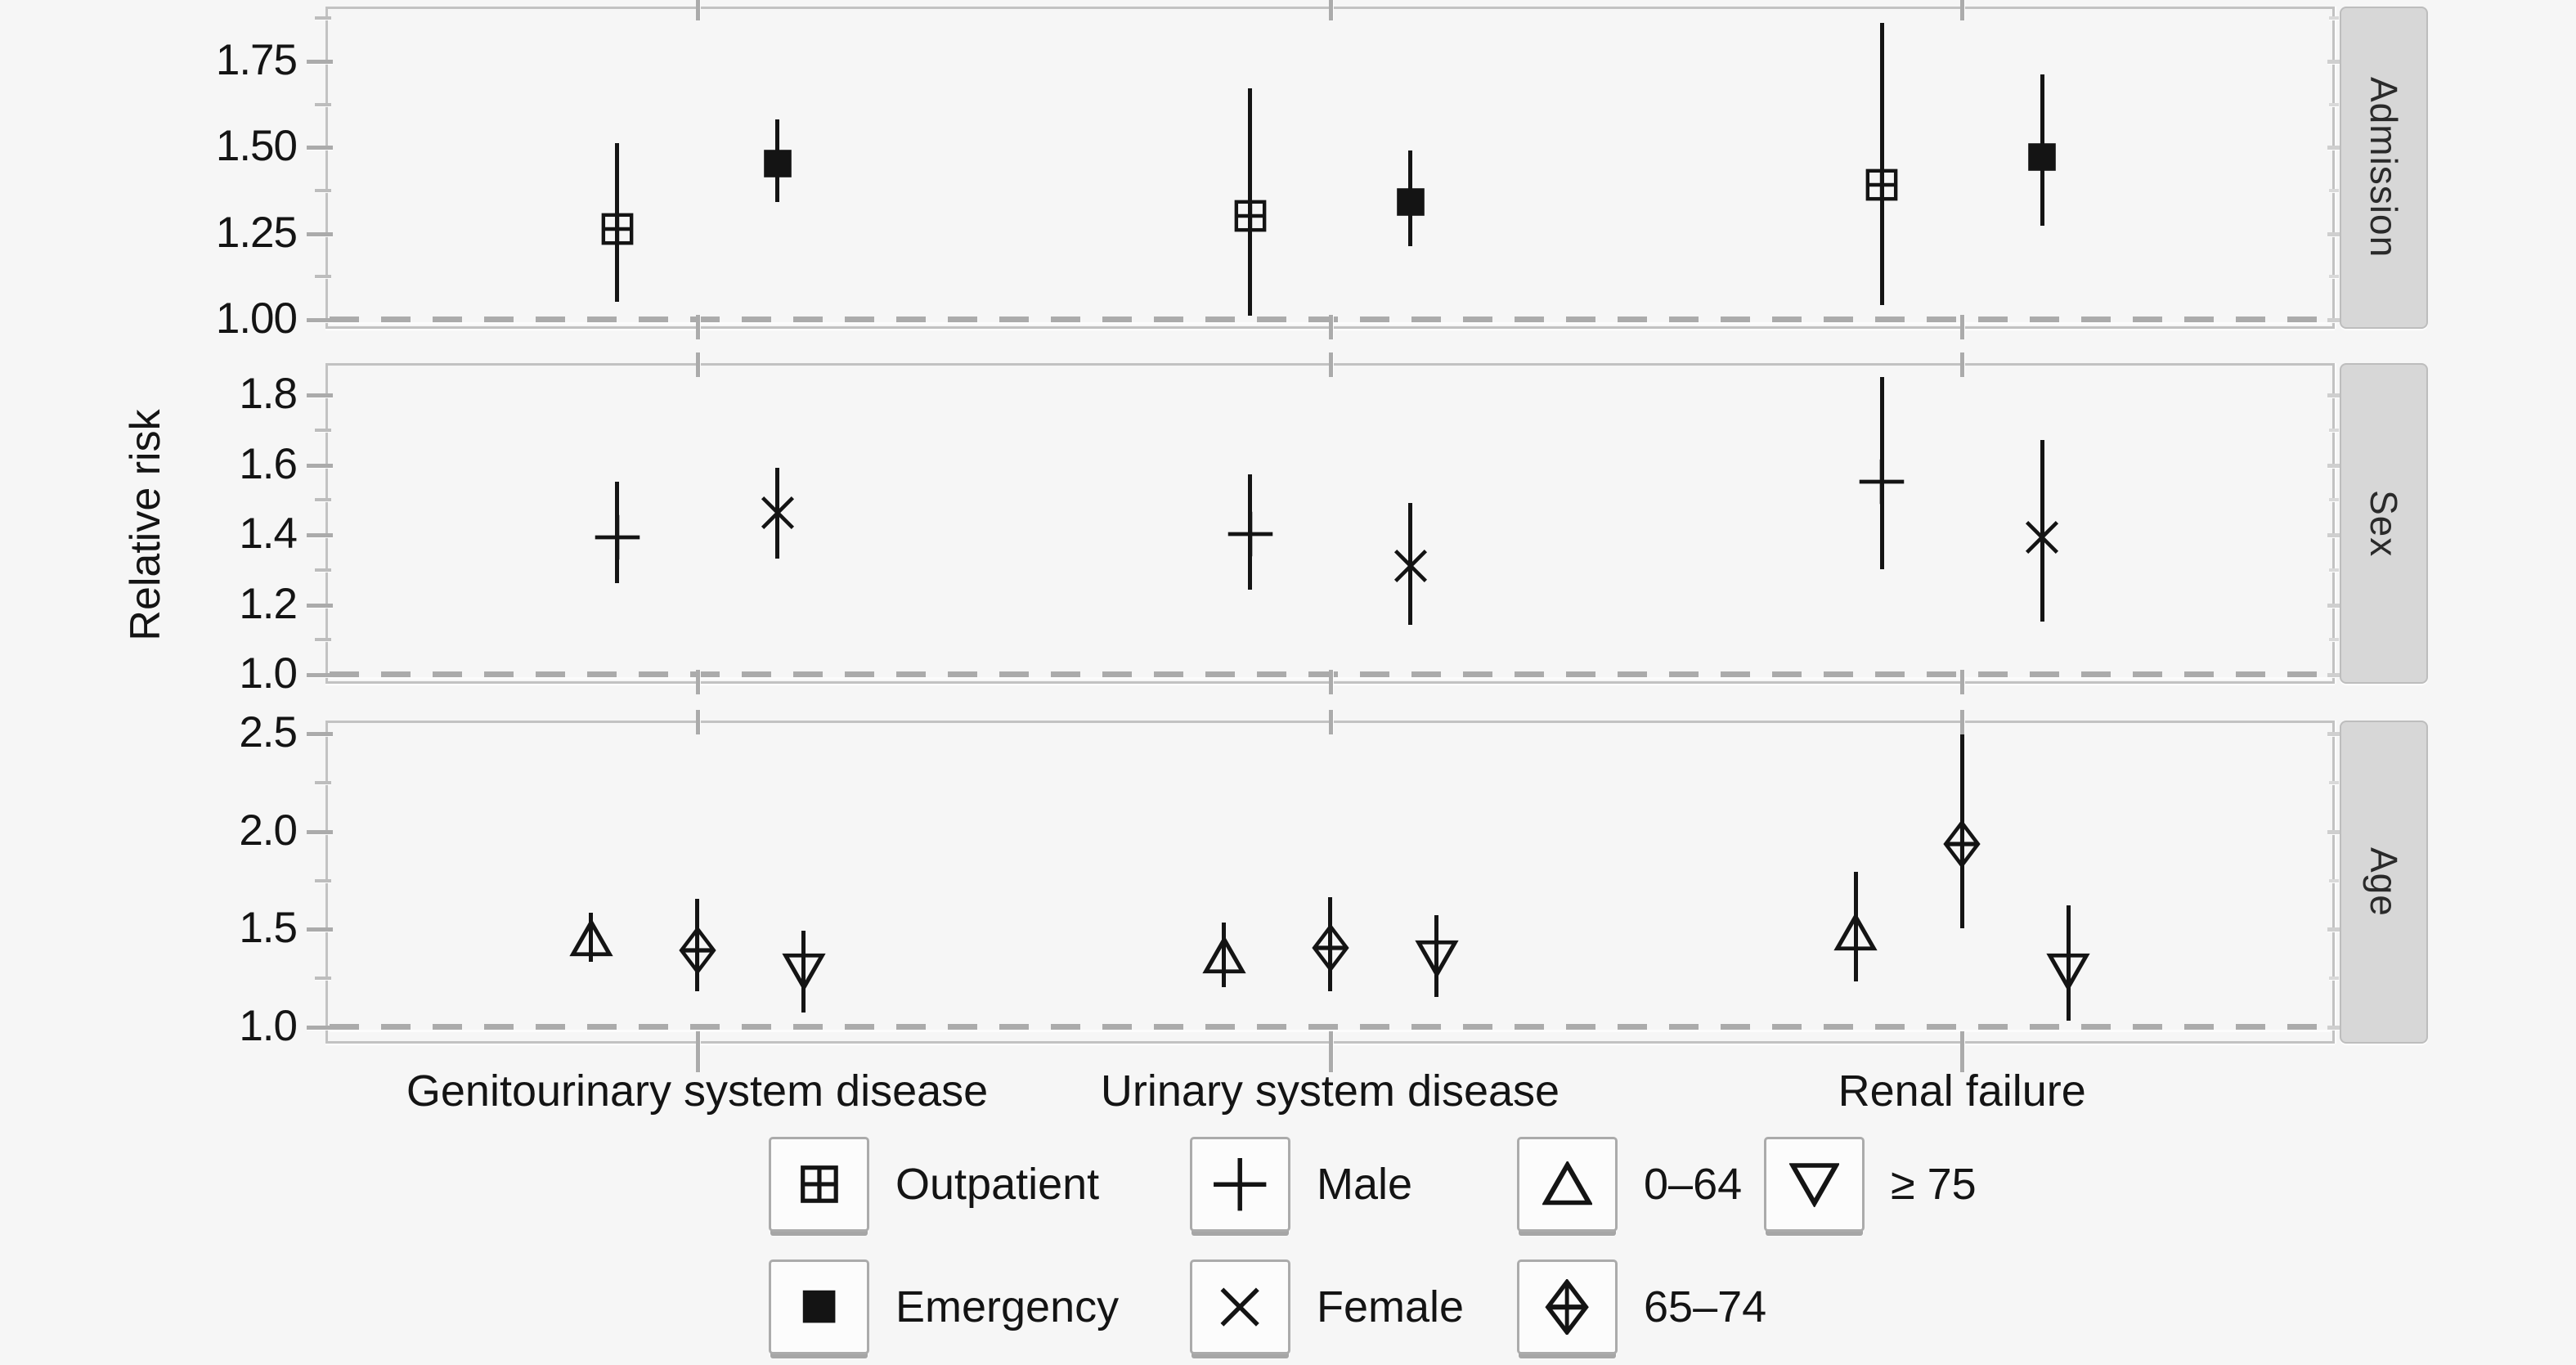 Image resolution: width=2576 pixels, height=1365 pixels. What do you see at coordinates (268, 463) in the screenshot?
I see `y-tick-label: 1.6` at bounding box center [268, 463].